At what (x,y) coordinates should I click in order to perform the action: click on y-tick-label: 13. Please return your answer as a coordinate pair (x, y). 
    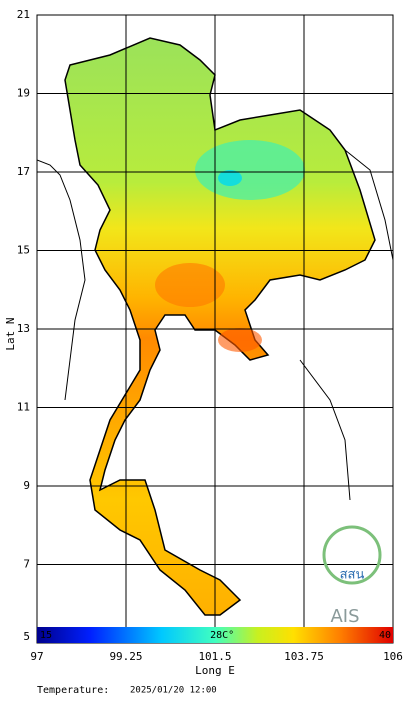
    Looking at the image, I should click on (23, 328).